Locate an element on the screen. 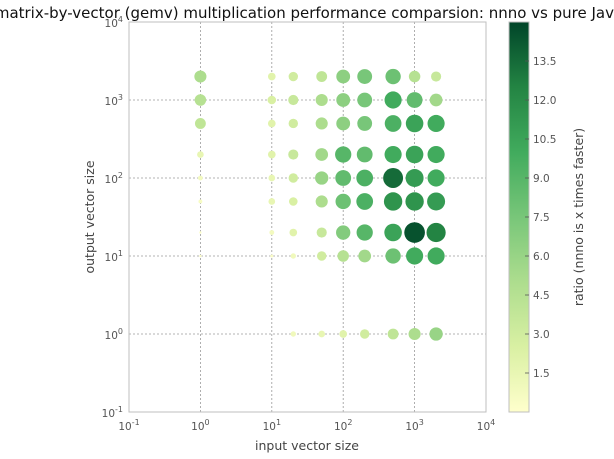 This screenshot has width=614, height=459. colorbar-tick-label: 12.0 is located at coordinates (544, 101).